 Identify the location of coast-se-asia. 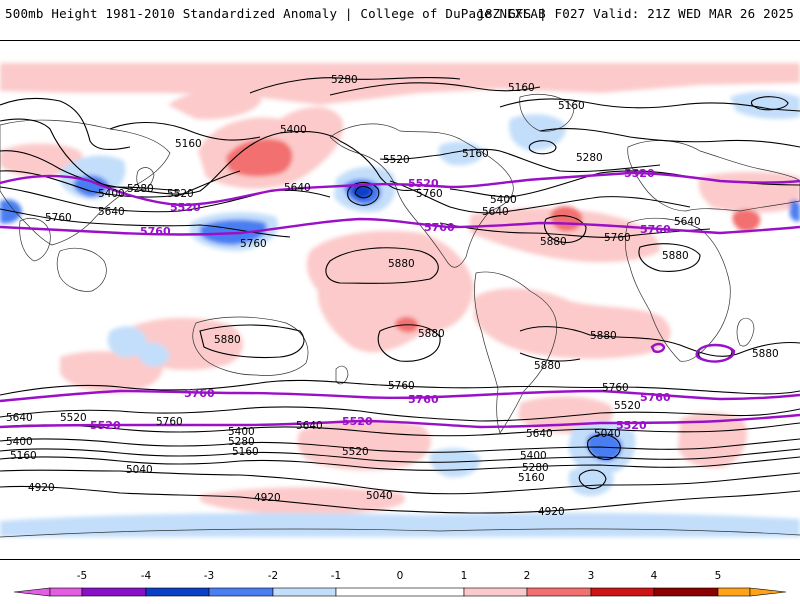
(81, 269).